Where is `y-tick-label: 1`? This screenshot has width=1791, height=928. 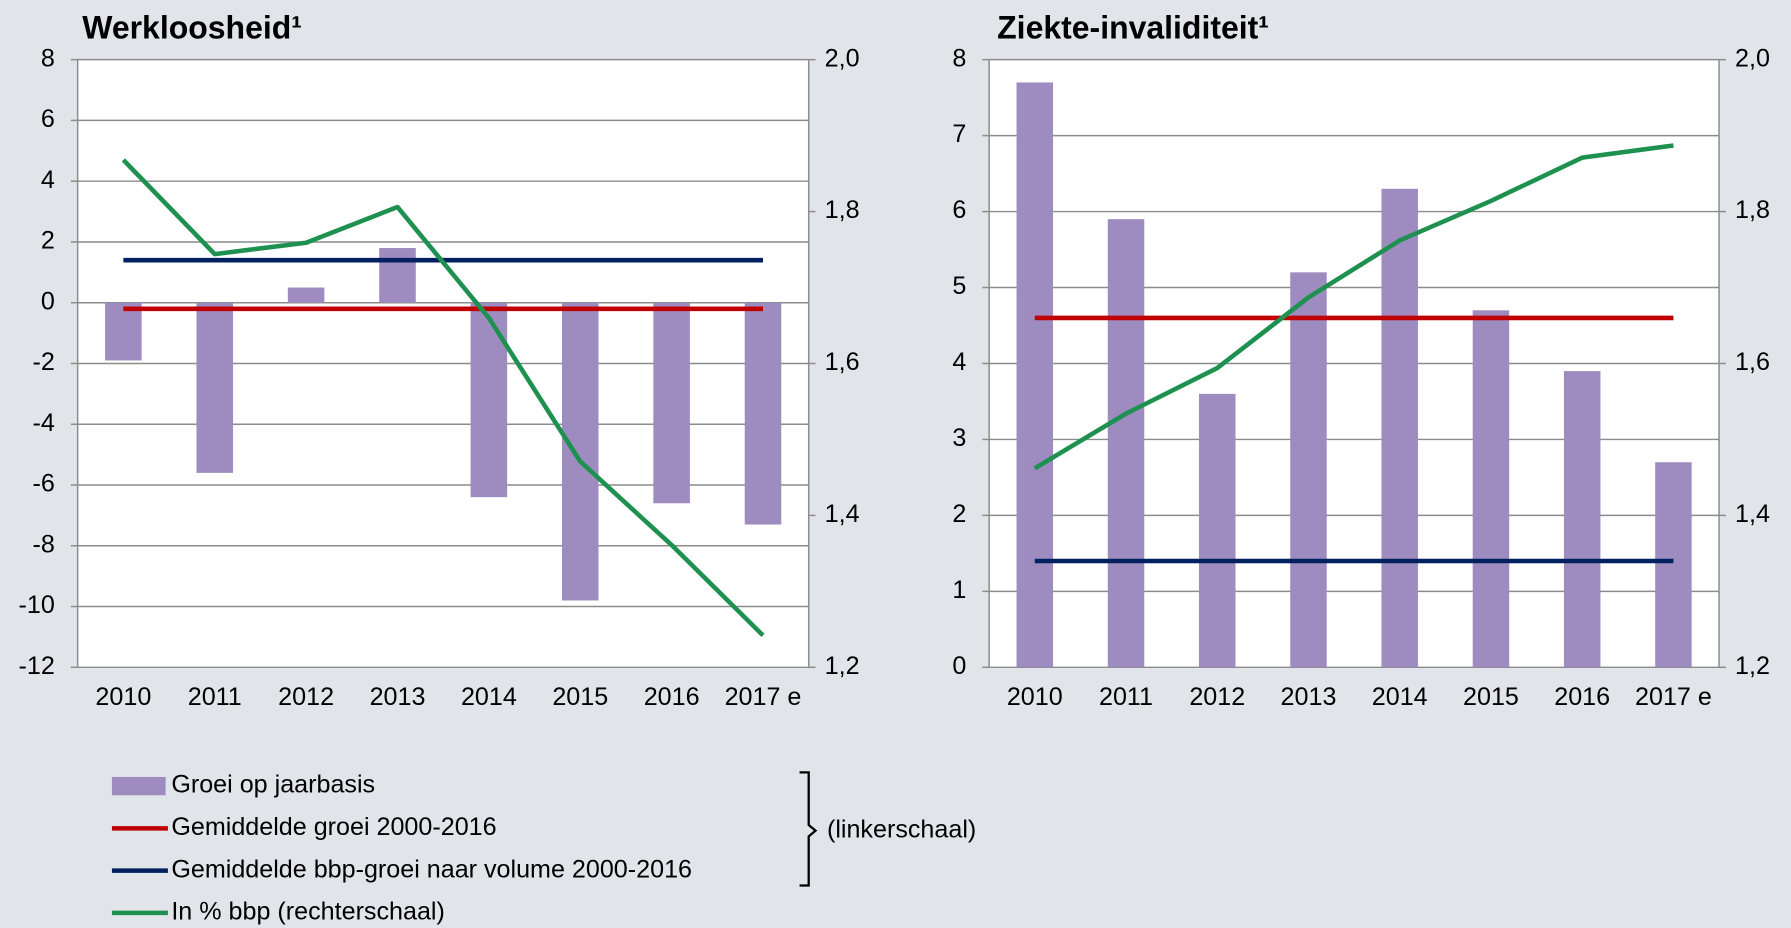
y-tick-label: 1 is located at coordinates (959, 590).